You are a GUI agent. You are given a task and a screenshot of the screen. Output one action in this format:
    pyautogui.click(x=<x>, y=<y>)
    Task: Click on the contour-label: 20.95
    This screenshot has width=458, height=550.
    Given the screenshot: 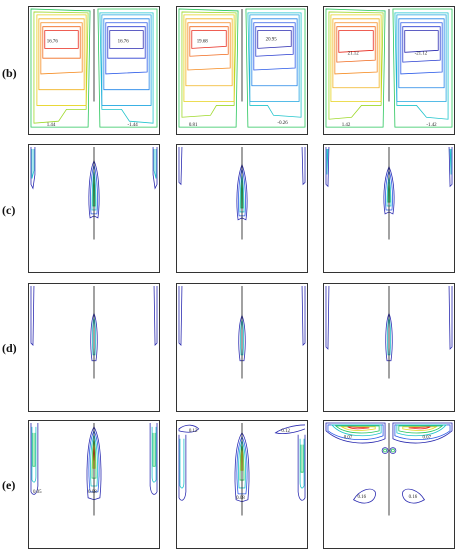 What is the action you would take?
    pyautogui.click(x=272, y=39)
    